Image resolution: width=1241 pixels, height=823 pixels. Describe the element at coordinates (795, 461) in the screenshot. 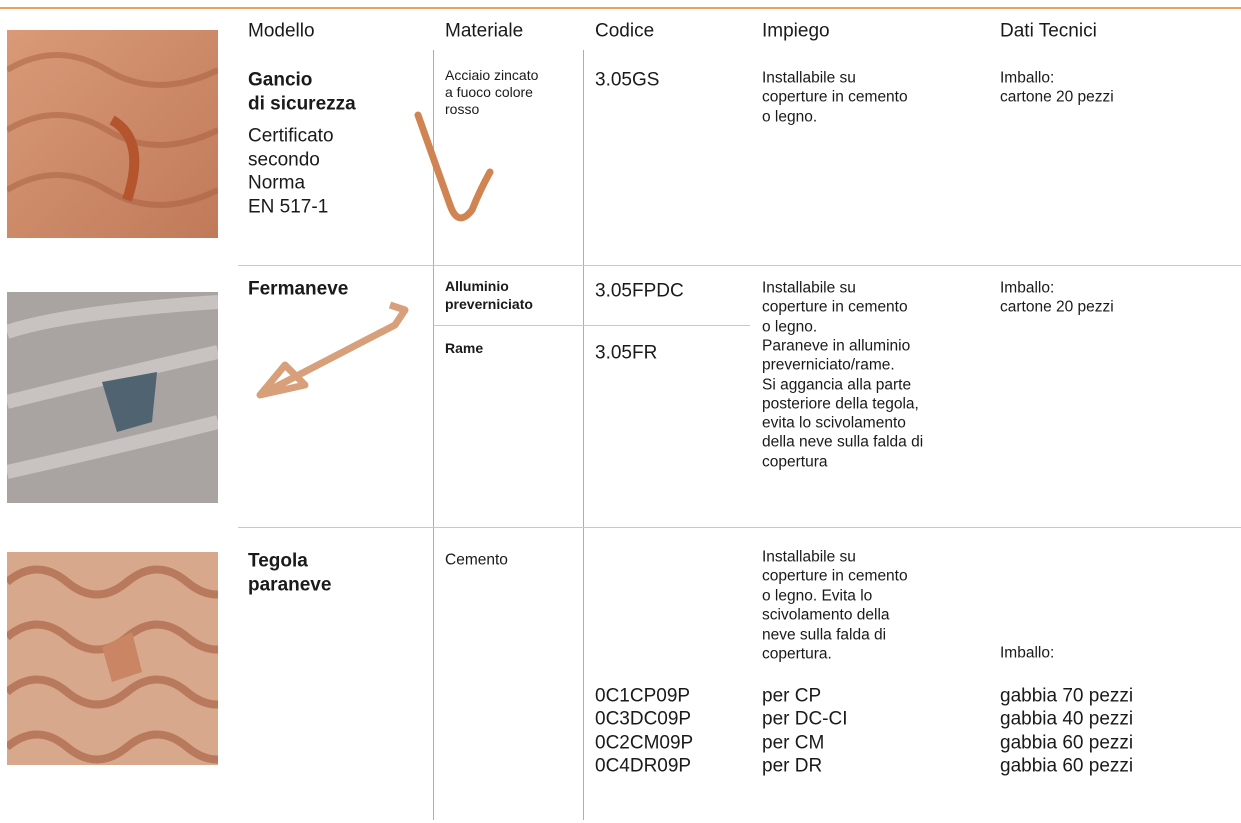

I see `usage: copertura` at that location.